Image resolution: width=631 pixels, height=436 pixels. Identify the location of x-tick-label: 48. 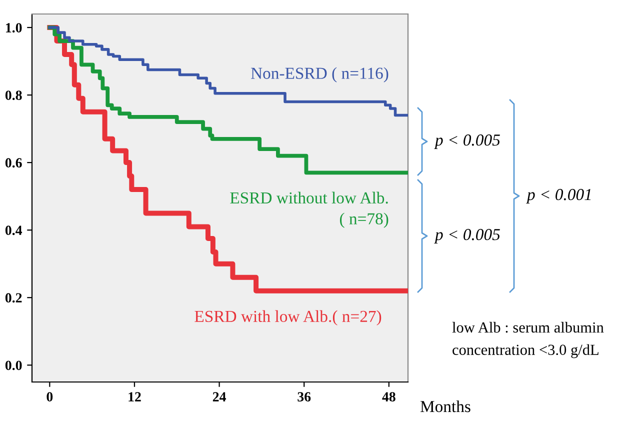
(389, 397).